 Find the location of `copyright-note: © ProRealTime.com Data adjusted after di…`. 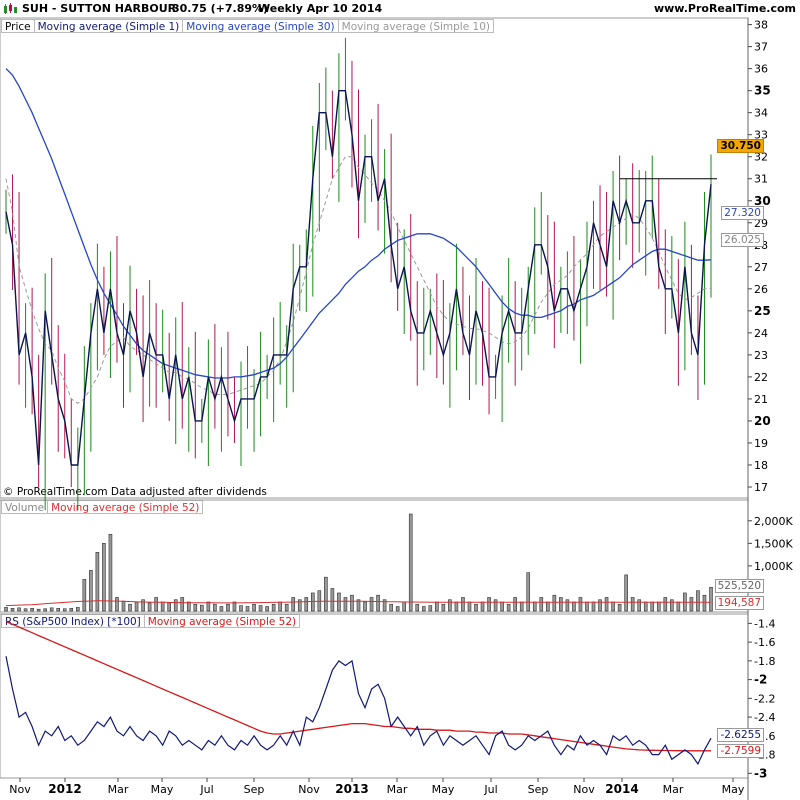

copyright-note: © ProRealTime.com Data adjusted after di… is located at coordinates (135, 492).